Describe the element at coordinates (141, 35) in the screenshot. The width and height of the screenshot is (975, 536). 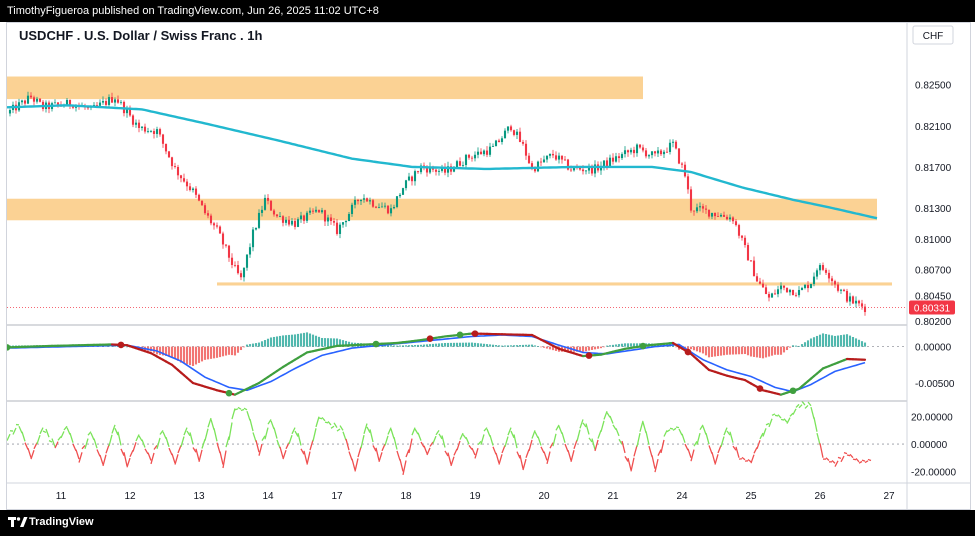
I see `chart-title: USDCHF . U.S. Dollar / Swiss Franc . 1h` at that location.